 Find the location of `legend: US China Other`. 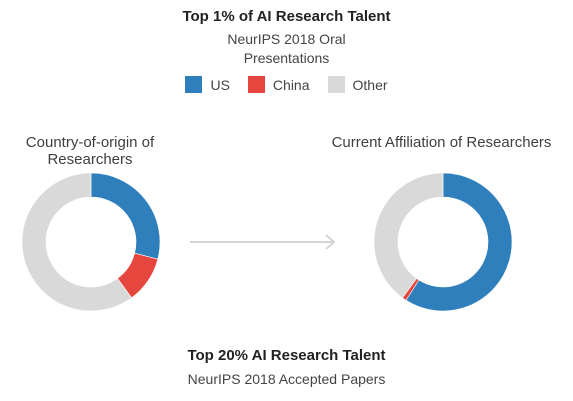

legend: US China Other is located at coordinates (286, 84).